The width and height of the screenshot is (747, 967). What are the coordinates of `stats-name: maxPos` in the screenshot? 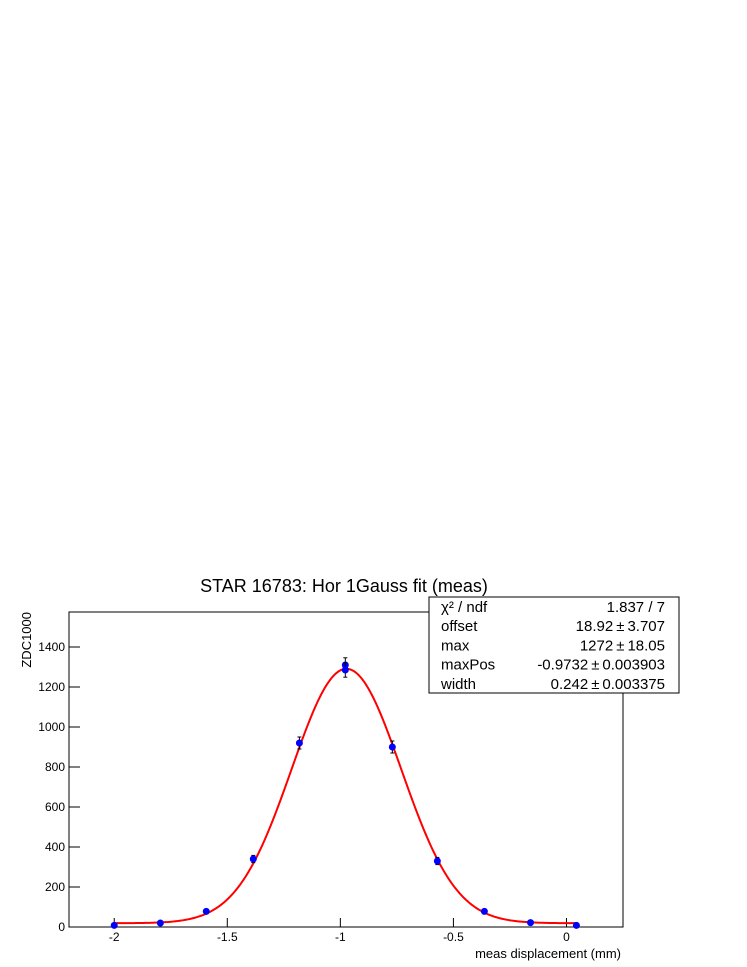 It's located at (468, 665).